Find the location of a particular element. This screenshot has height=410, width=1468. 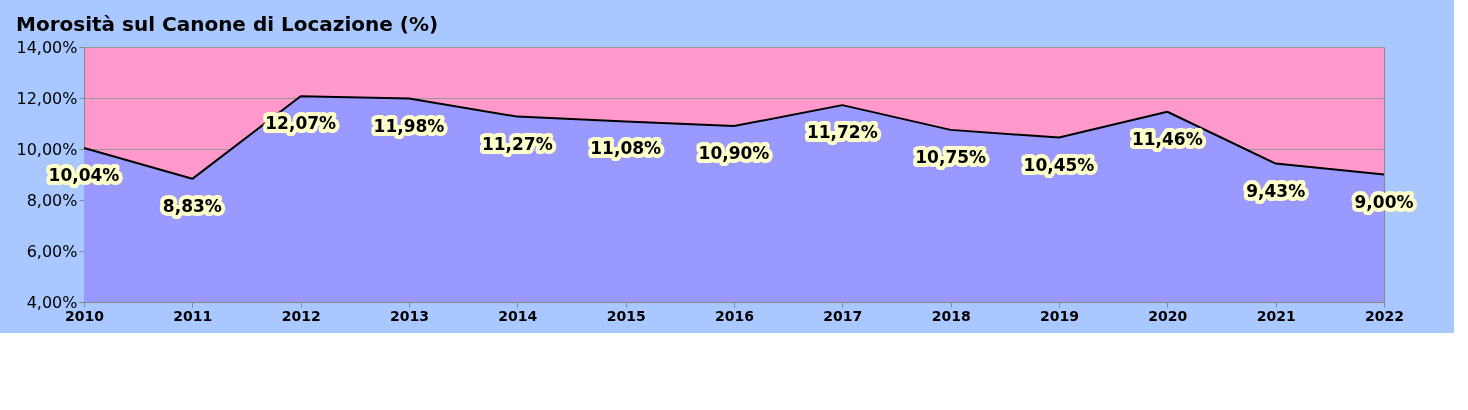

data-label: 10,75% is located at coordinates (951, 156).